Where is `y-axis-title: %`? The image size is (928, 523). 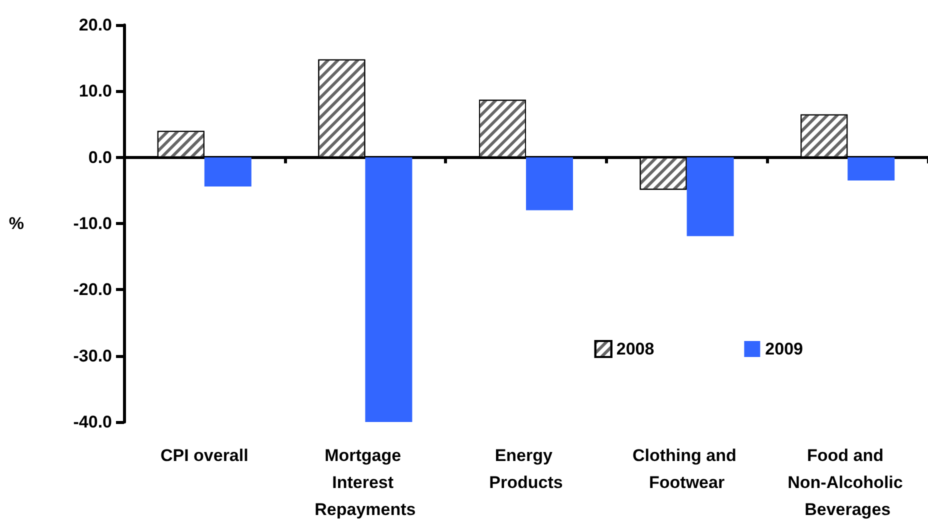 y-axis-title: % is located at coordinates (16, 223).